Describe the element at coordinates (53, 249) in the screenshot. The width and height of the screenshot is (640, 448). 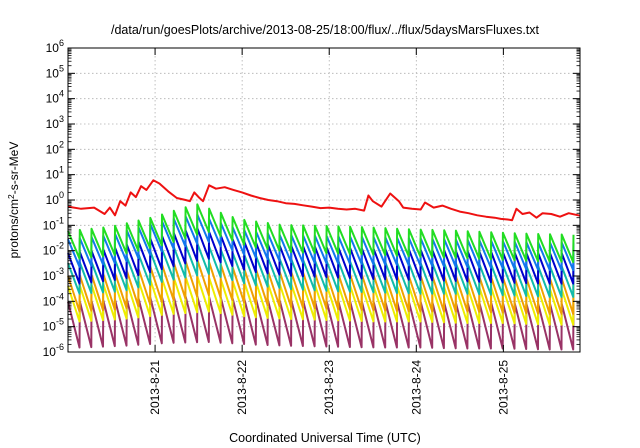
I see `y-tick-label: 10⁻²` at that location.